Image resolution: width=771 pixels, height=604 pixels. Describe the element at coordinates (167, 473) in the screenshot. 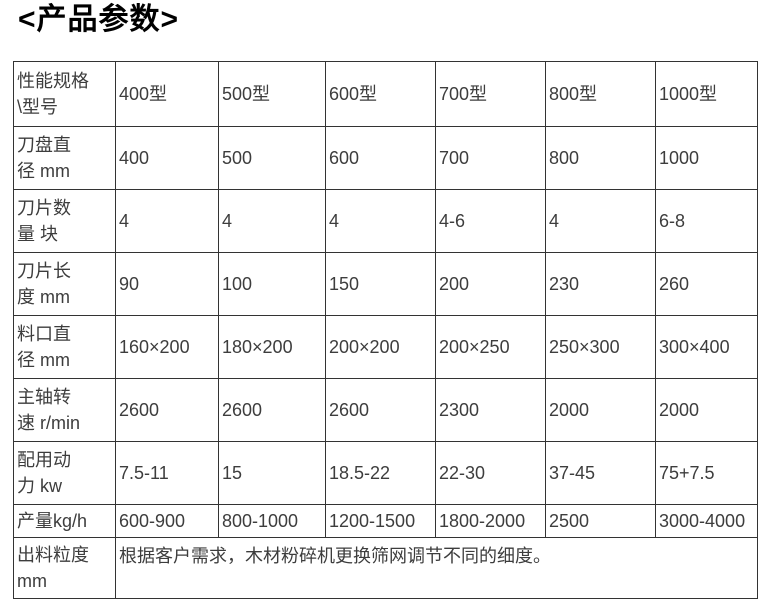

I see `param-value-cell: 7.5-11` at that location.